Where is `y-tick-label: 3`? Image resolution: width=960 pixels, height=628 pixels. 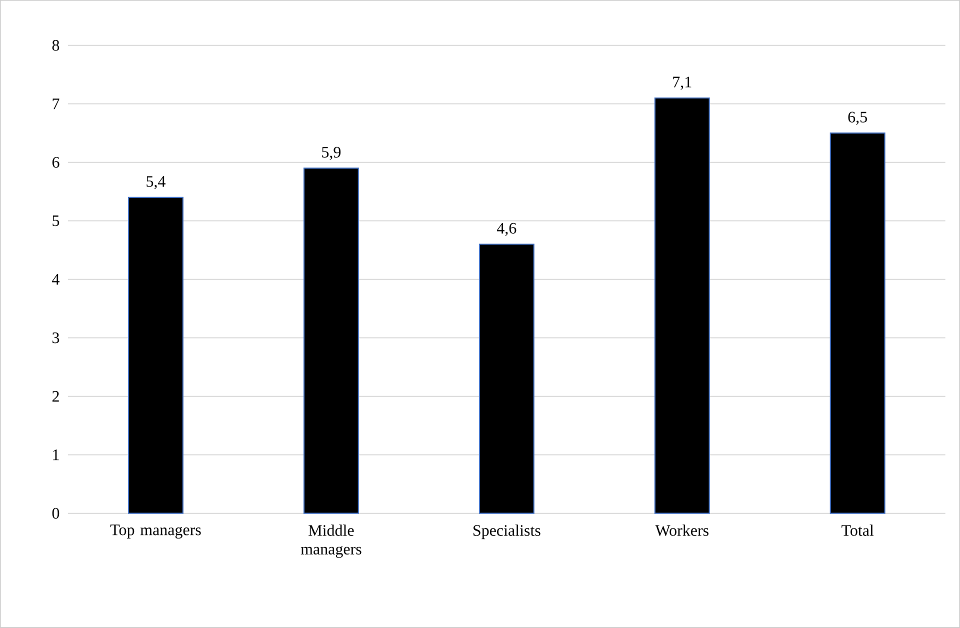 y-tick-label: 3 is located at coordinates (56, 338).